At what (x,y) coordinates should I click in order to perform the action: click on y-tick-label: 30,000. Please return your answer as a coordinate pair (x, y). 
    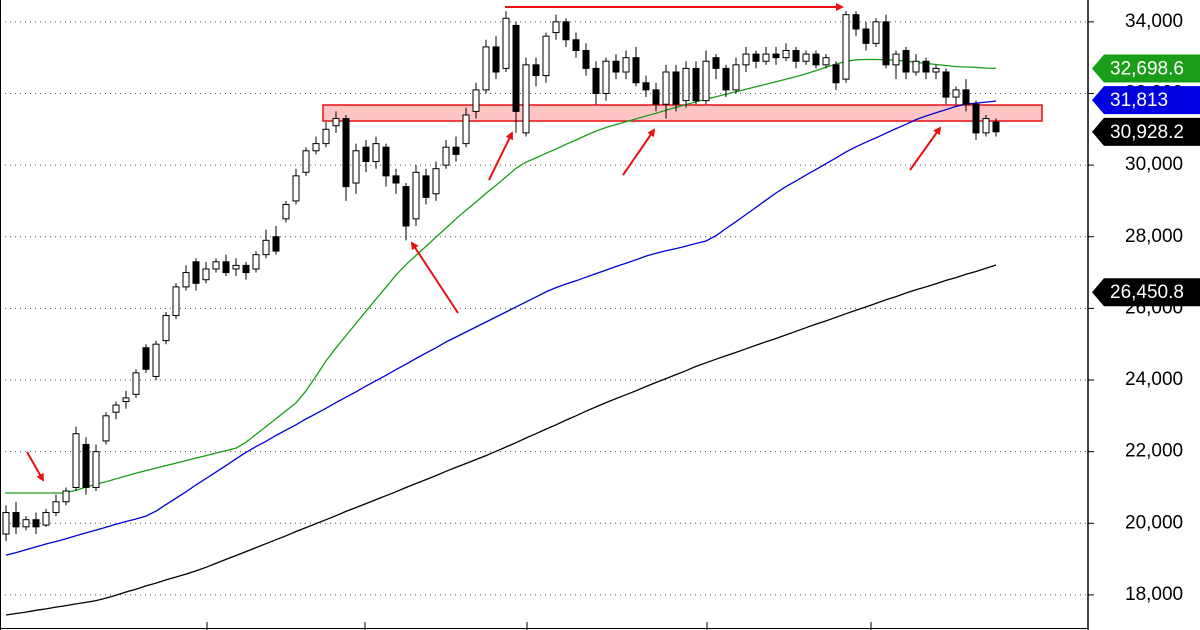
    Looking at the image, I should click on (1154, 164).